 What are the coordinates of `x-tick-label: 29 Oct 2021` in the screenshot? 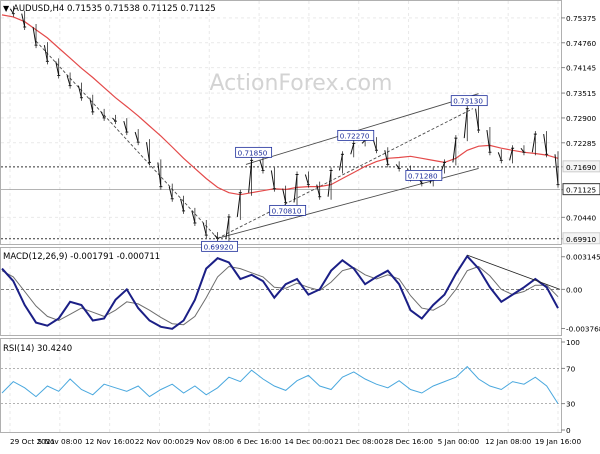 It's located at (32, 441).